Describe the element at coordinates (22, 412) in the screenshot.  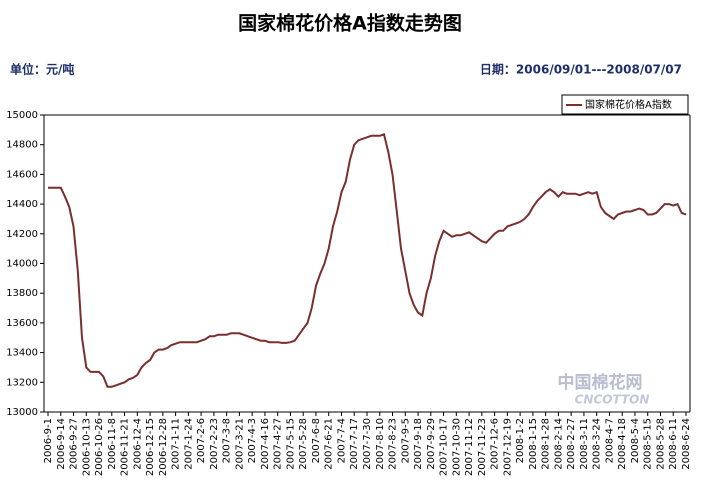
I see `y-tick-label: 13000` at that location.